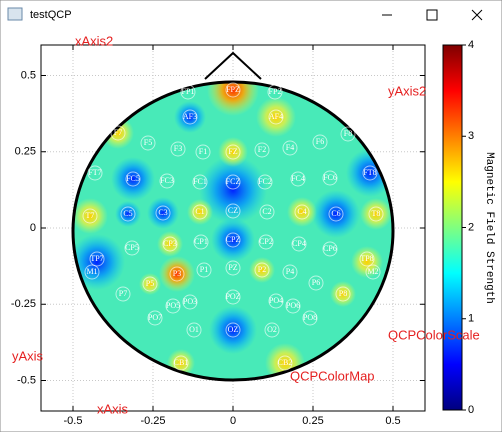  Describe the element at coordinates (290, 147) in the screenshot. I see `electrode-label: F4` at that location.